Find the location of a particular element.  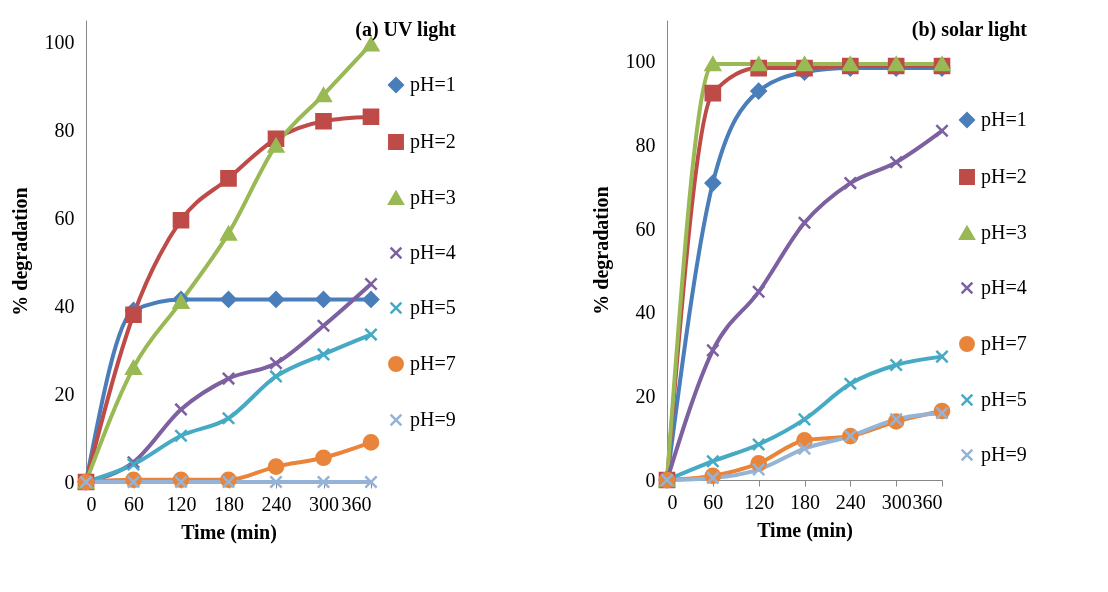

chart-title: (a) UV light is located at coordinates (406, 29).